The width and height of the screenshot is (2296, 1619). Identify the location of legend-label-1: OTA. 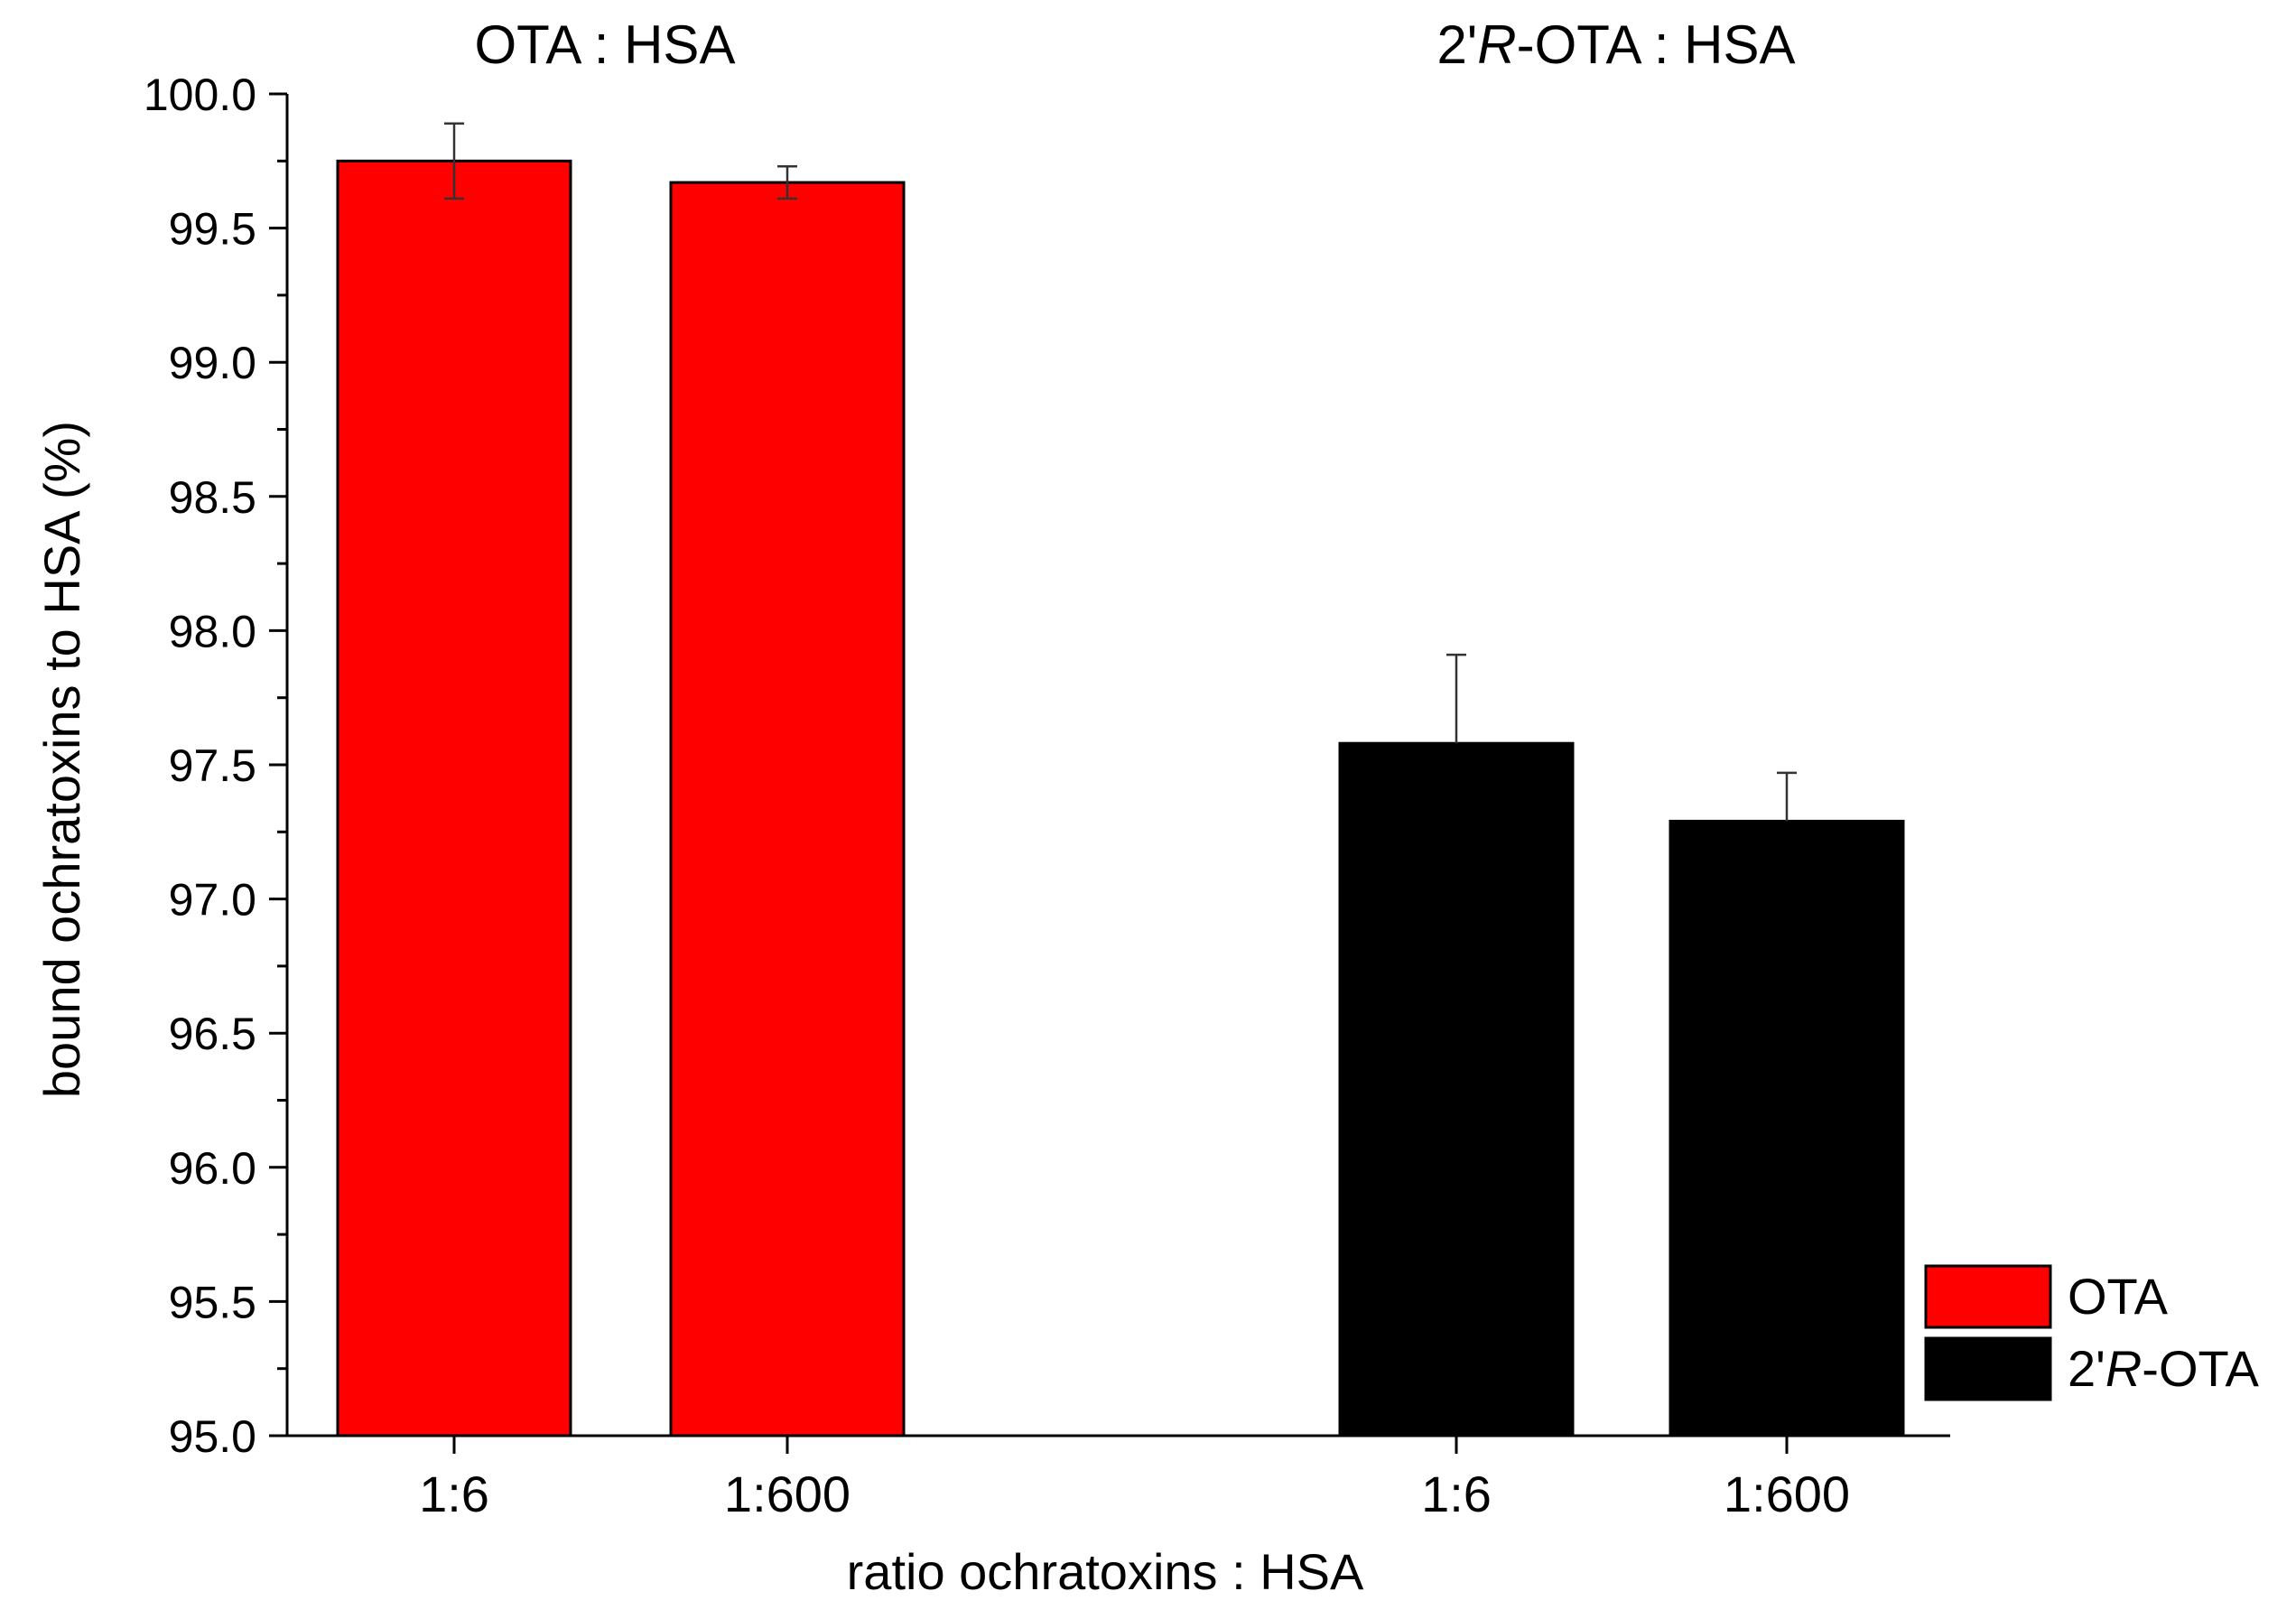
(2118, 1296).